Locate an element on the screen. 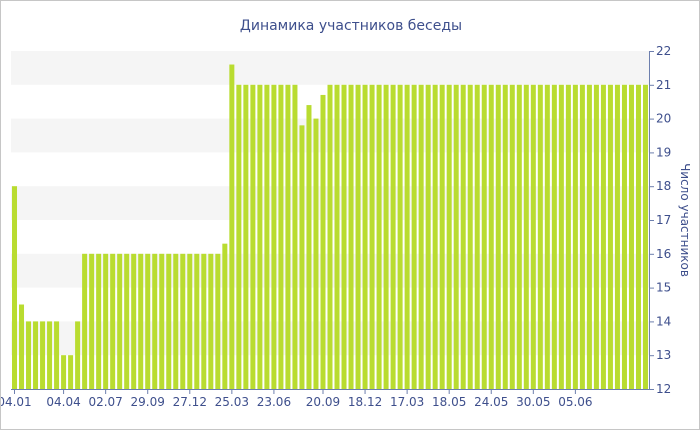 Image resolution: width=700 pixels, height=430 pixels. y-ticks: 12 13 14 15 16 17 18 19 20 21 22 is located at coordinates (660, 220).